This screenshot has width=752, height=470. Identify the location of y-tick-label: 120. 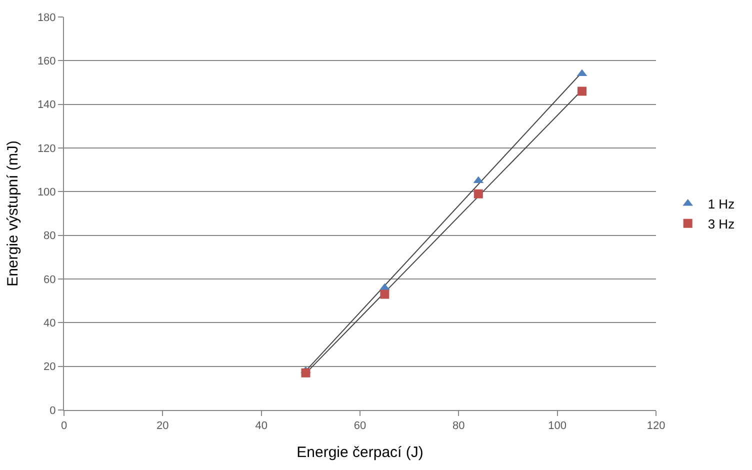
(46, 148).